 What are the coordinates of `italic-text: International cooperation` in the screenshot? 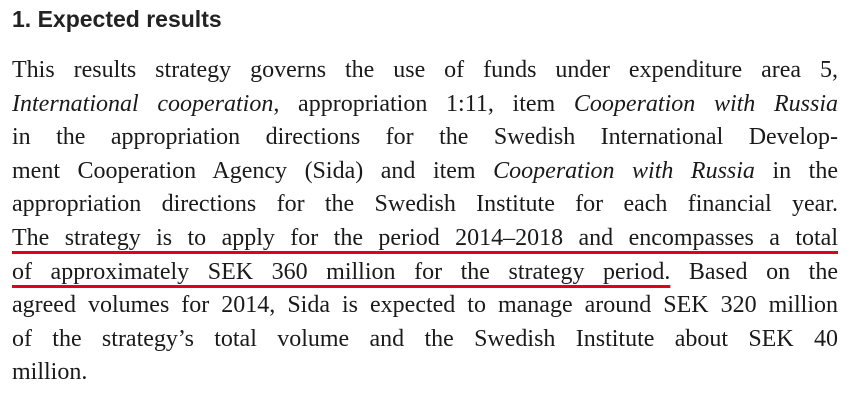 It's located at (143, 103).